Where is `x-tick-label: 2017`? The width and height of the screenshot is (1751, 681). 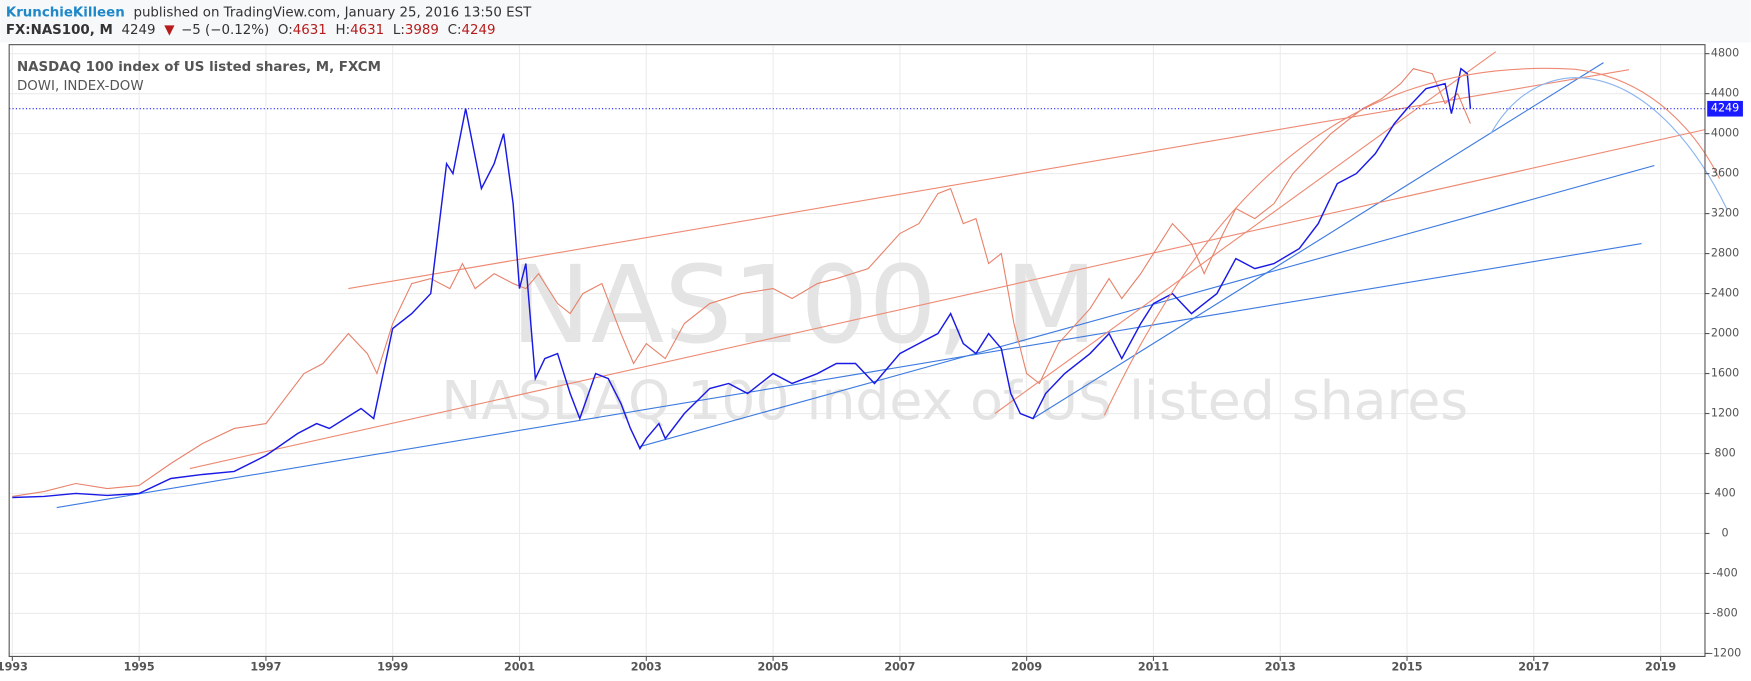
x-tick-label: 2017 is located at coordinates (1533, 667).